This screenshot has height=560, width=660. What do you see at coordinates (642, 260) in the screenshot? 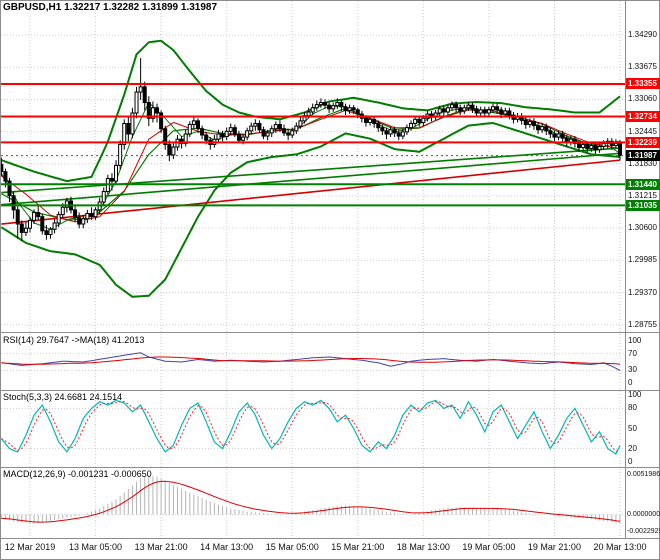
I see `price-tick-label: 1.29985` at bounding box center [642, 260].